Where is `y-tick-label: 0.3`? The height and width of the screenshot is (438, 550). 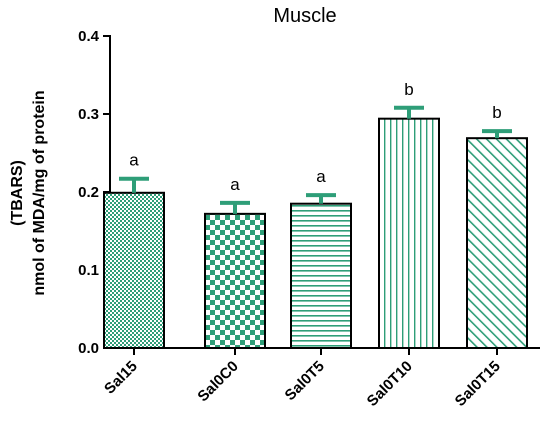 y-tick-label: 0.3 is located at coordinates (88, 114).